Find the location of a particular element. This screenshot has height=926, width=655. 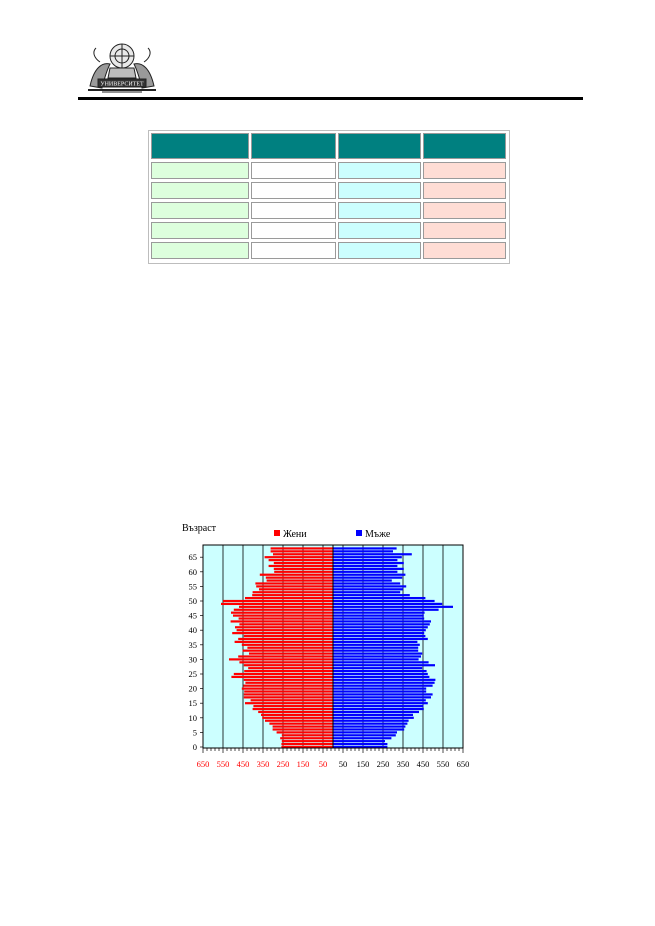

logo-caption: УНИВЕРСИТЕТ is located at coordinates (122, 85).